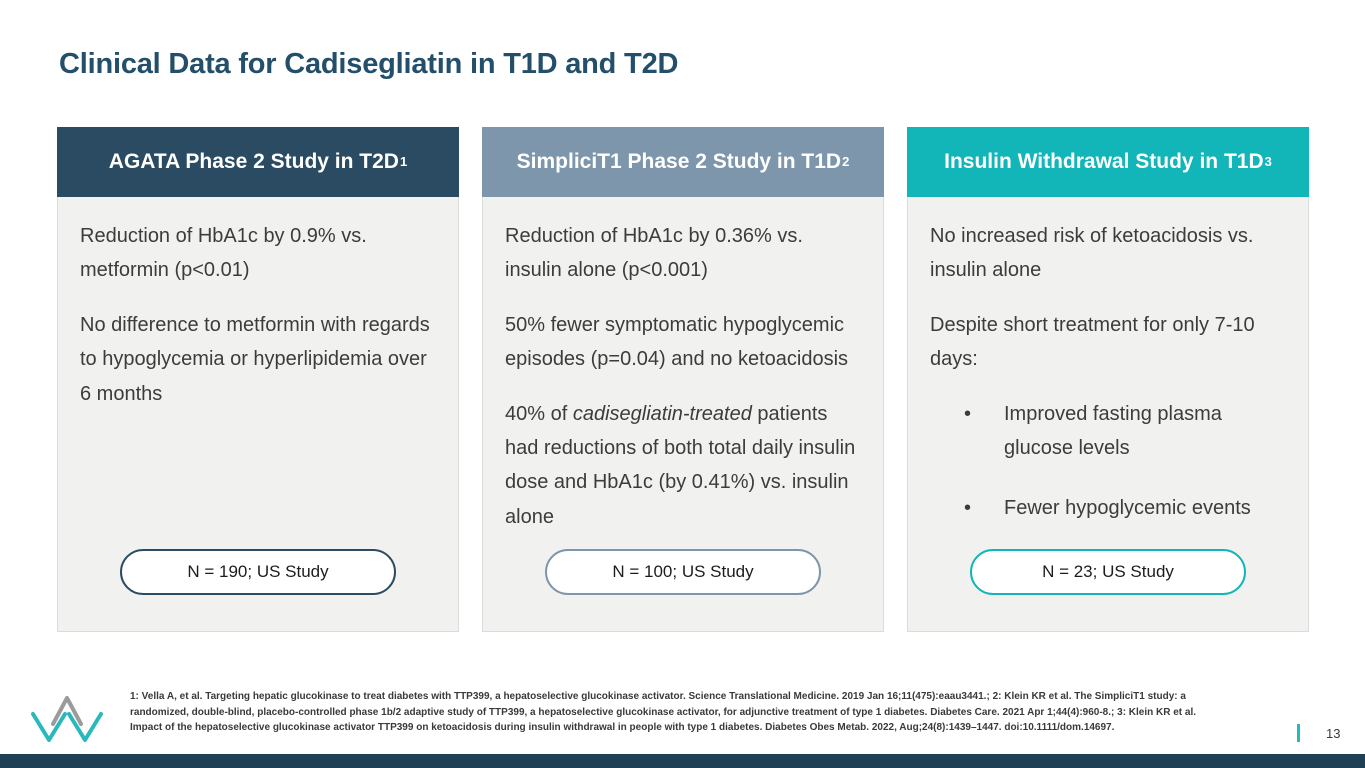 Image resolution: width=1365 pixels, height=768 pixels. I want to click on card-header-title: AGATA Phase 2 Study in T2D, so click(253, 161).